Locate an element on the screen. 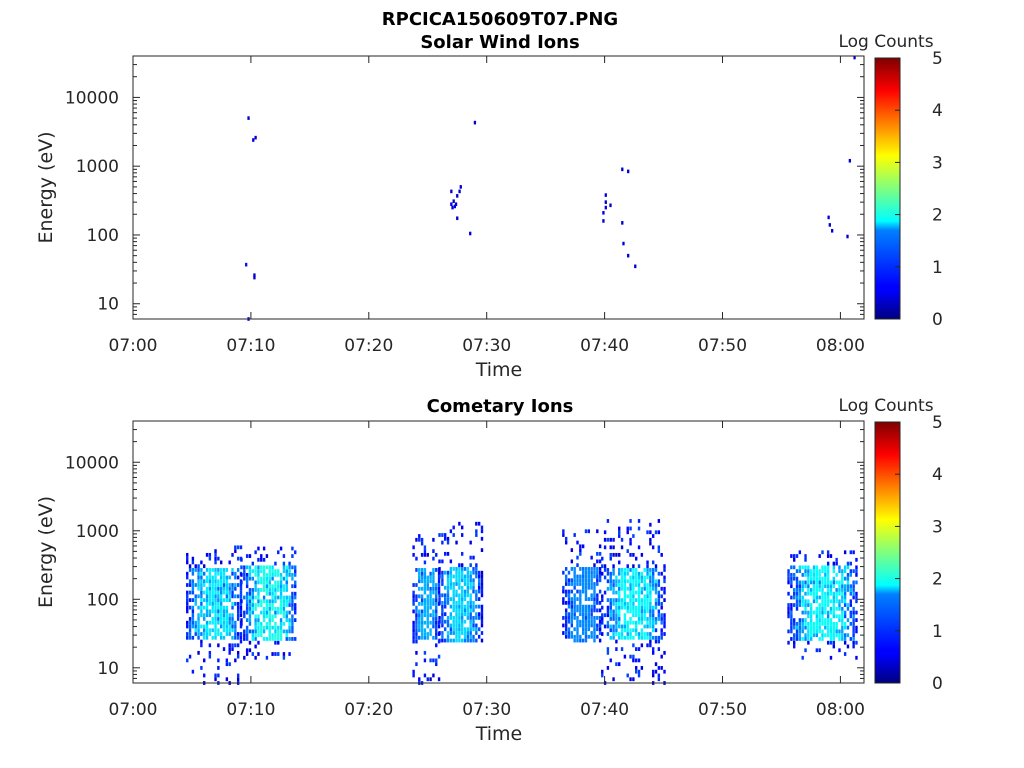 This screenshot has width=1024, height=768. y-axis-label: Energy (eV) is located at coordinates (46, 187).